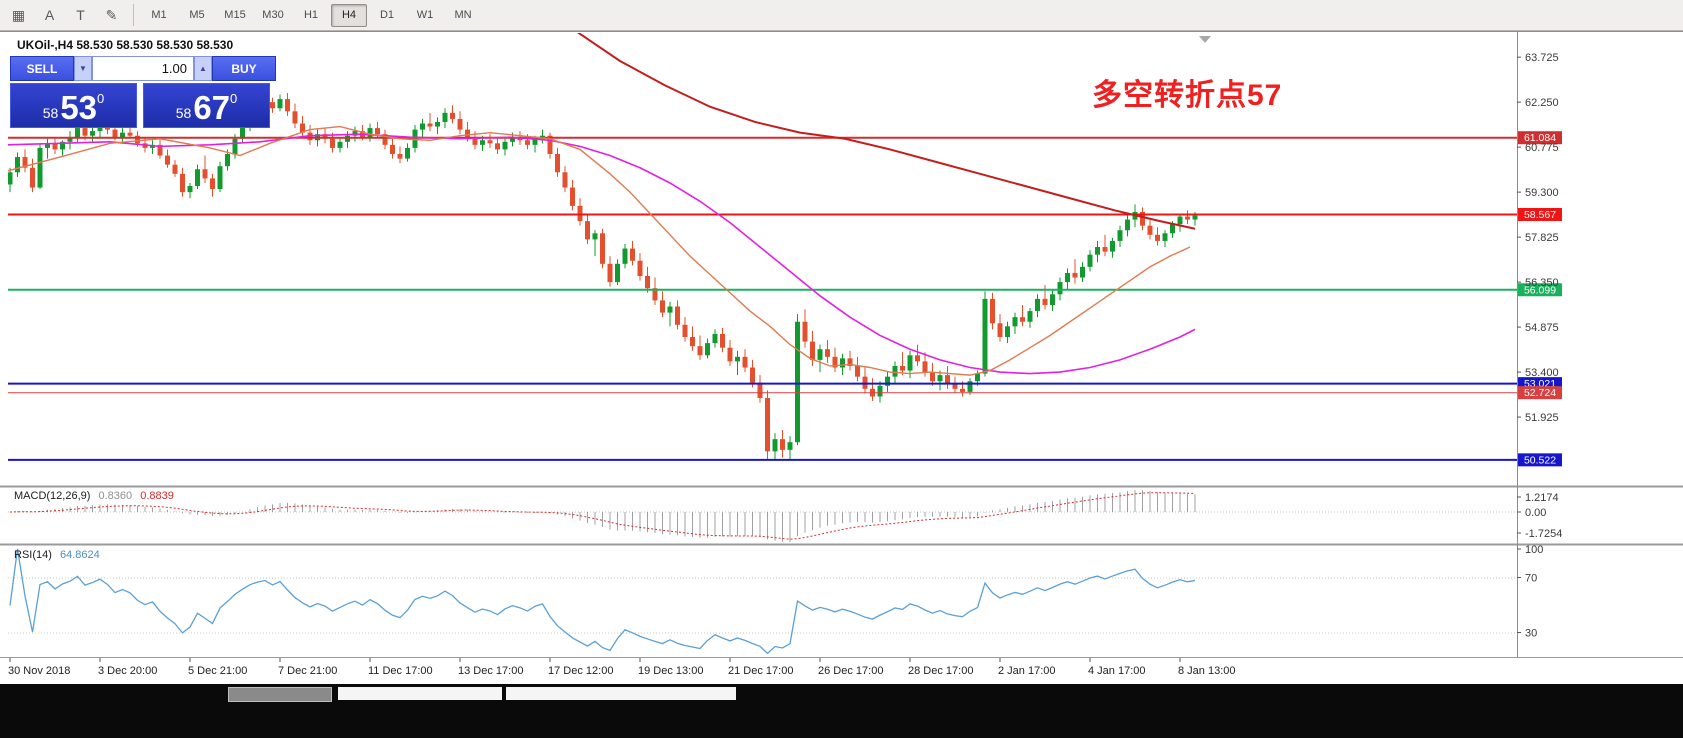 This screenshot has height=738, width=1683. I want to click on toolbar-tool-icons: ▦ A T ✎, so click(65, 15).